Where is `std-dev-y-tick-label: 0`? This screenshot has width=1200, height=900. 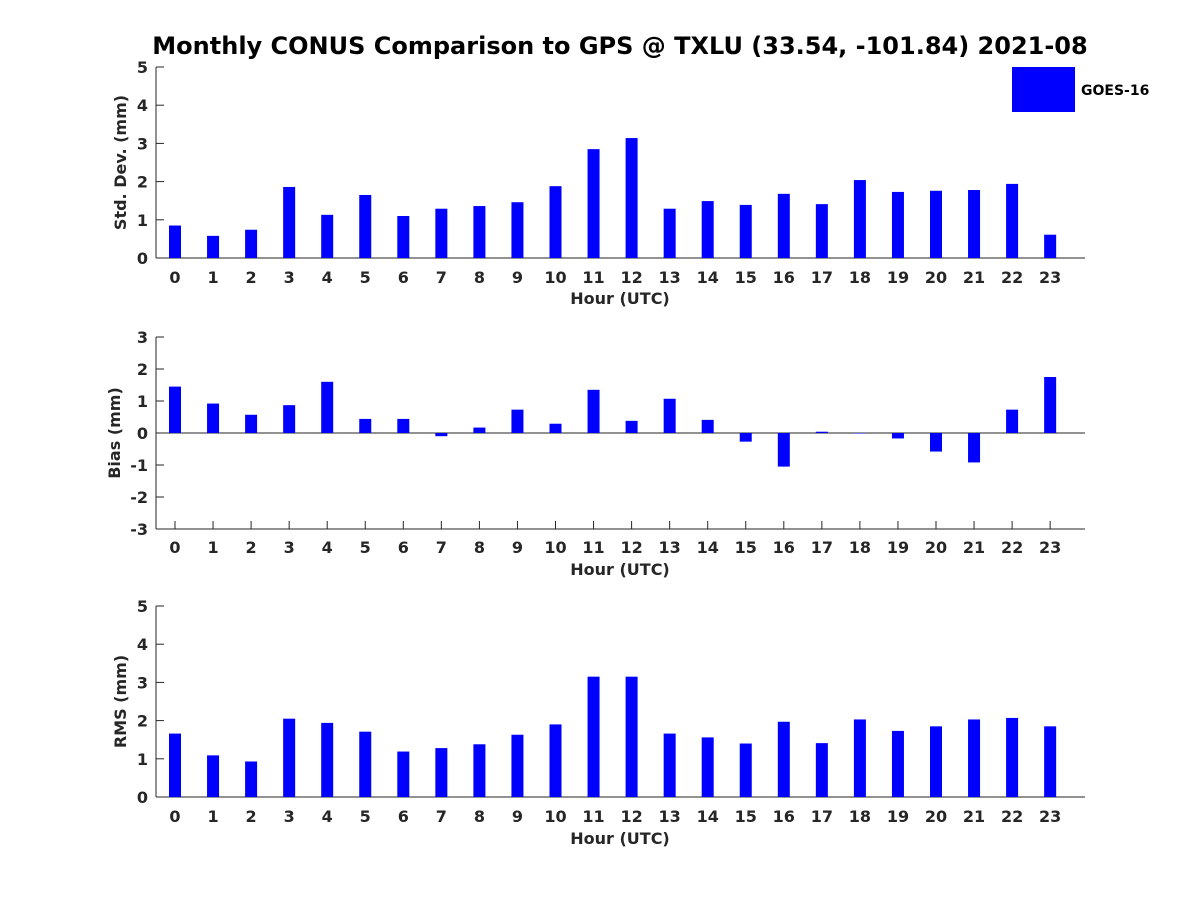
std-dev-y-tick-label: 0 is located at coordinates (142, 258).